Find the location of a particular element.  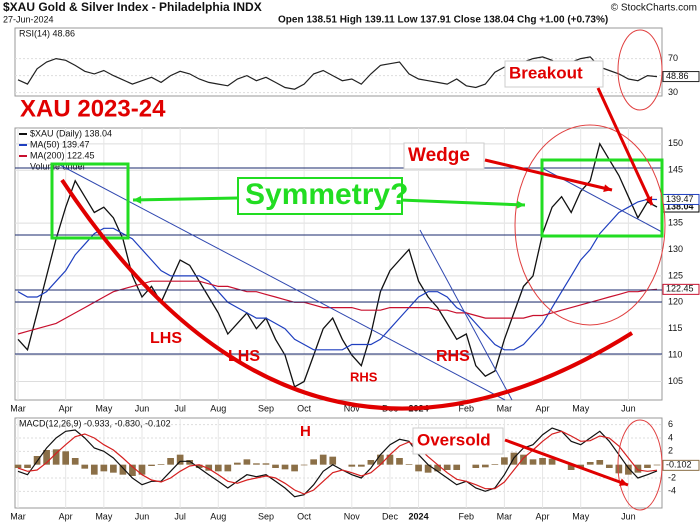

x-tick-label: Dec is located at coordinates (390, 516).